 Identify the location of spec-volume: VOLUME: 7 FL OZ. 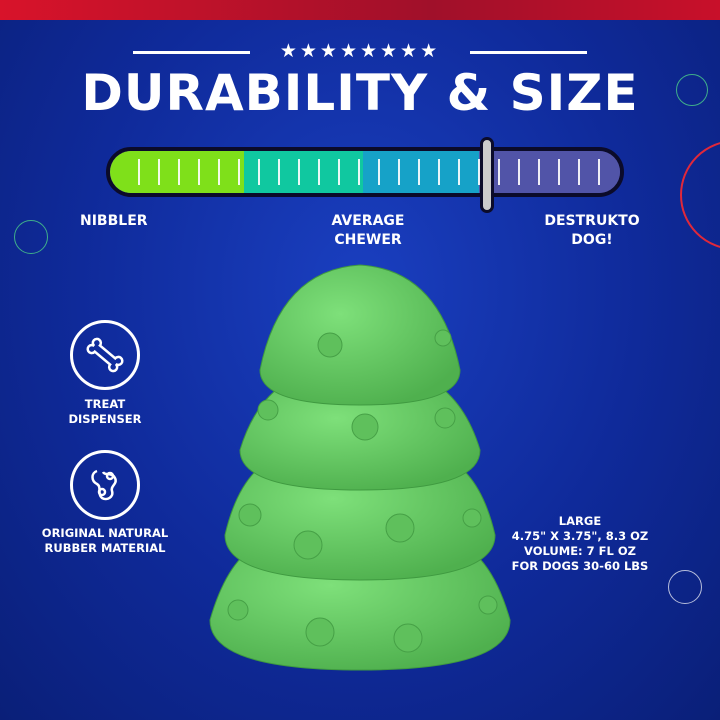
(580, 551).